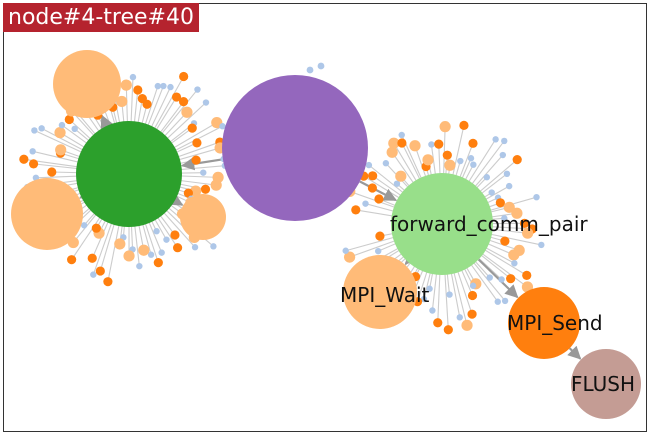  What do you see at coordinates (380, 292) in the screenshot?
I see `node-mpi_wait` at bounding box center [380, 292].